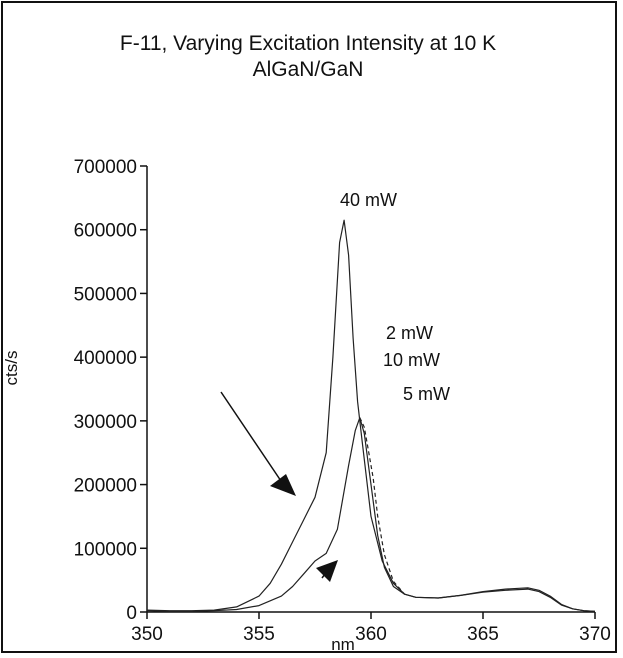 This screenshot has height=658, width=623. I want to click on y-tick-label: 700000, so click(105, 167).